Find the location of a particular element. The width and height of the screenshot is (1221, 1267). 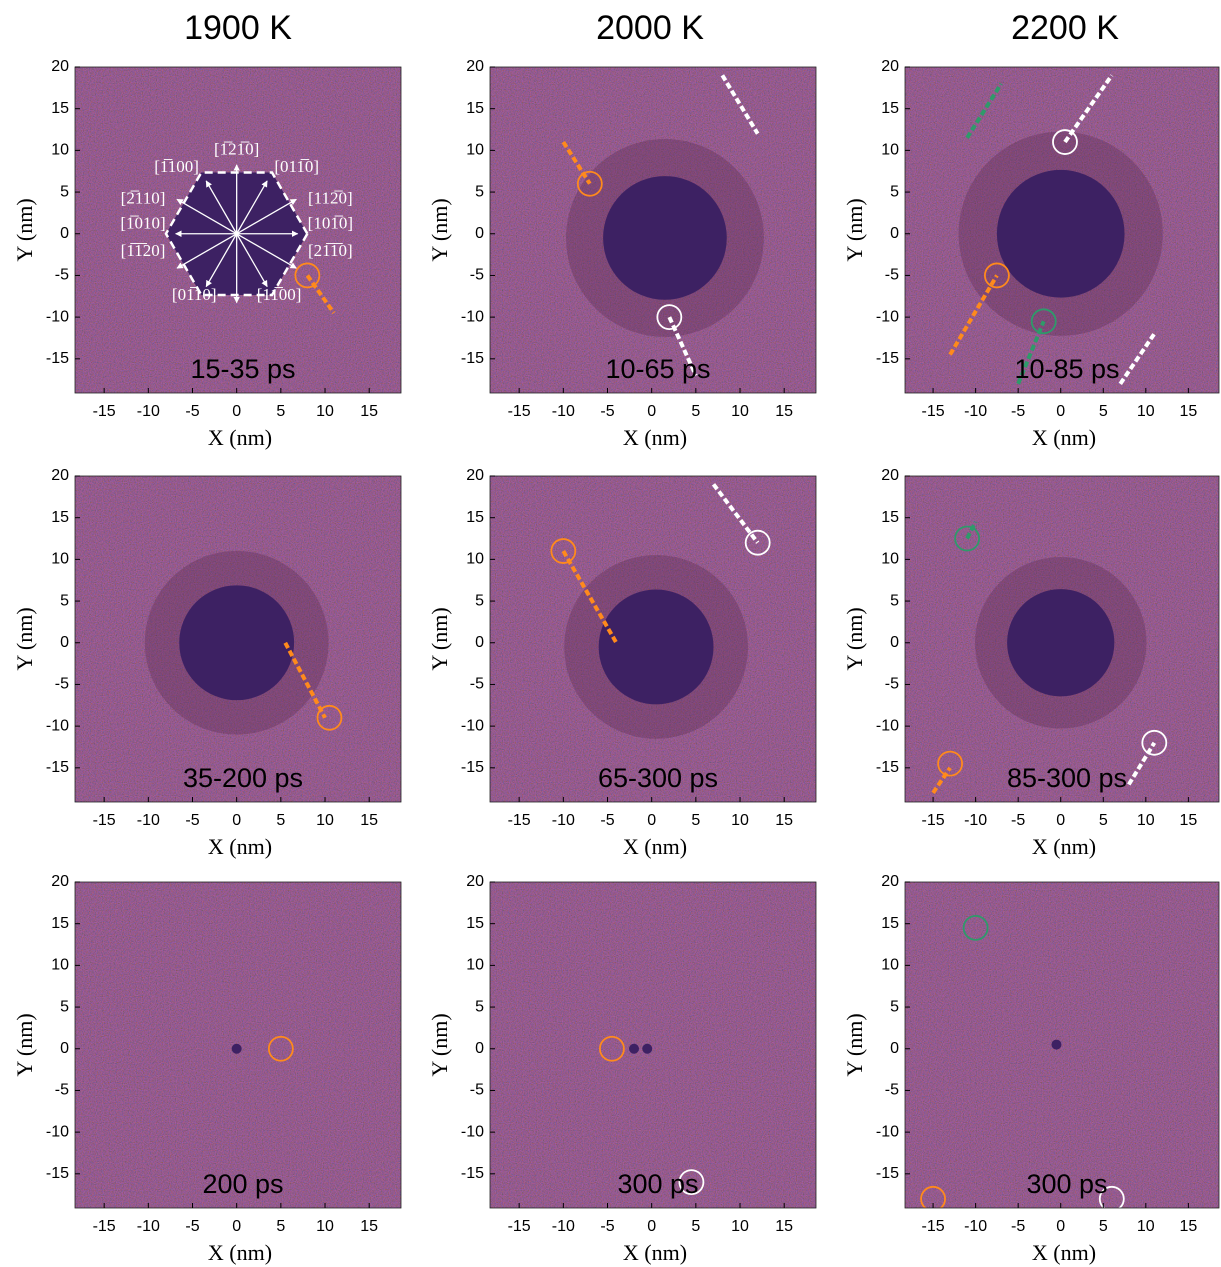

direction-label: [01̅10] is located at coordinates (194, 294).